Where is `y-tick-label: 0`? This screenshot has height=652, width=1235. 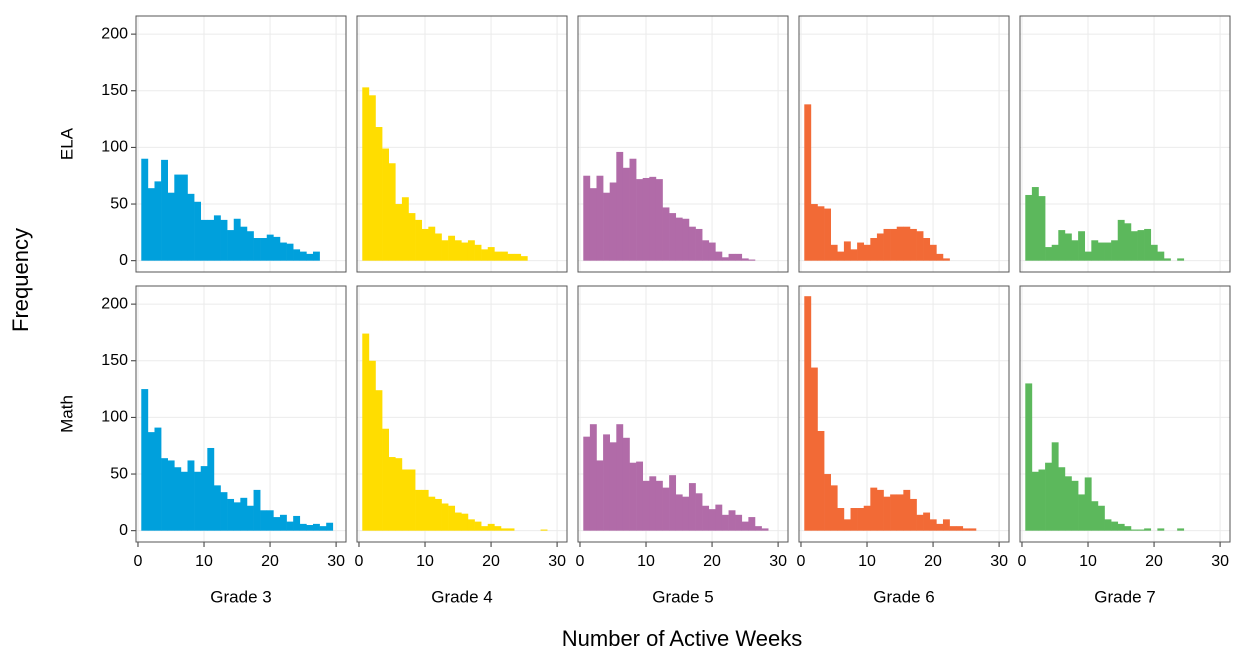 y-tick-label: 0 is located at coordinates (123, 530).